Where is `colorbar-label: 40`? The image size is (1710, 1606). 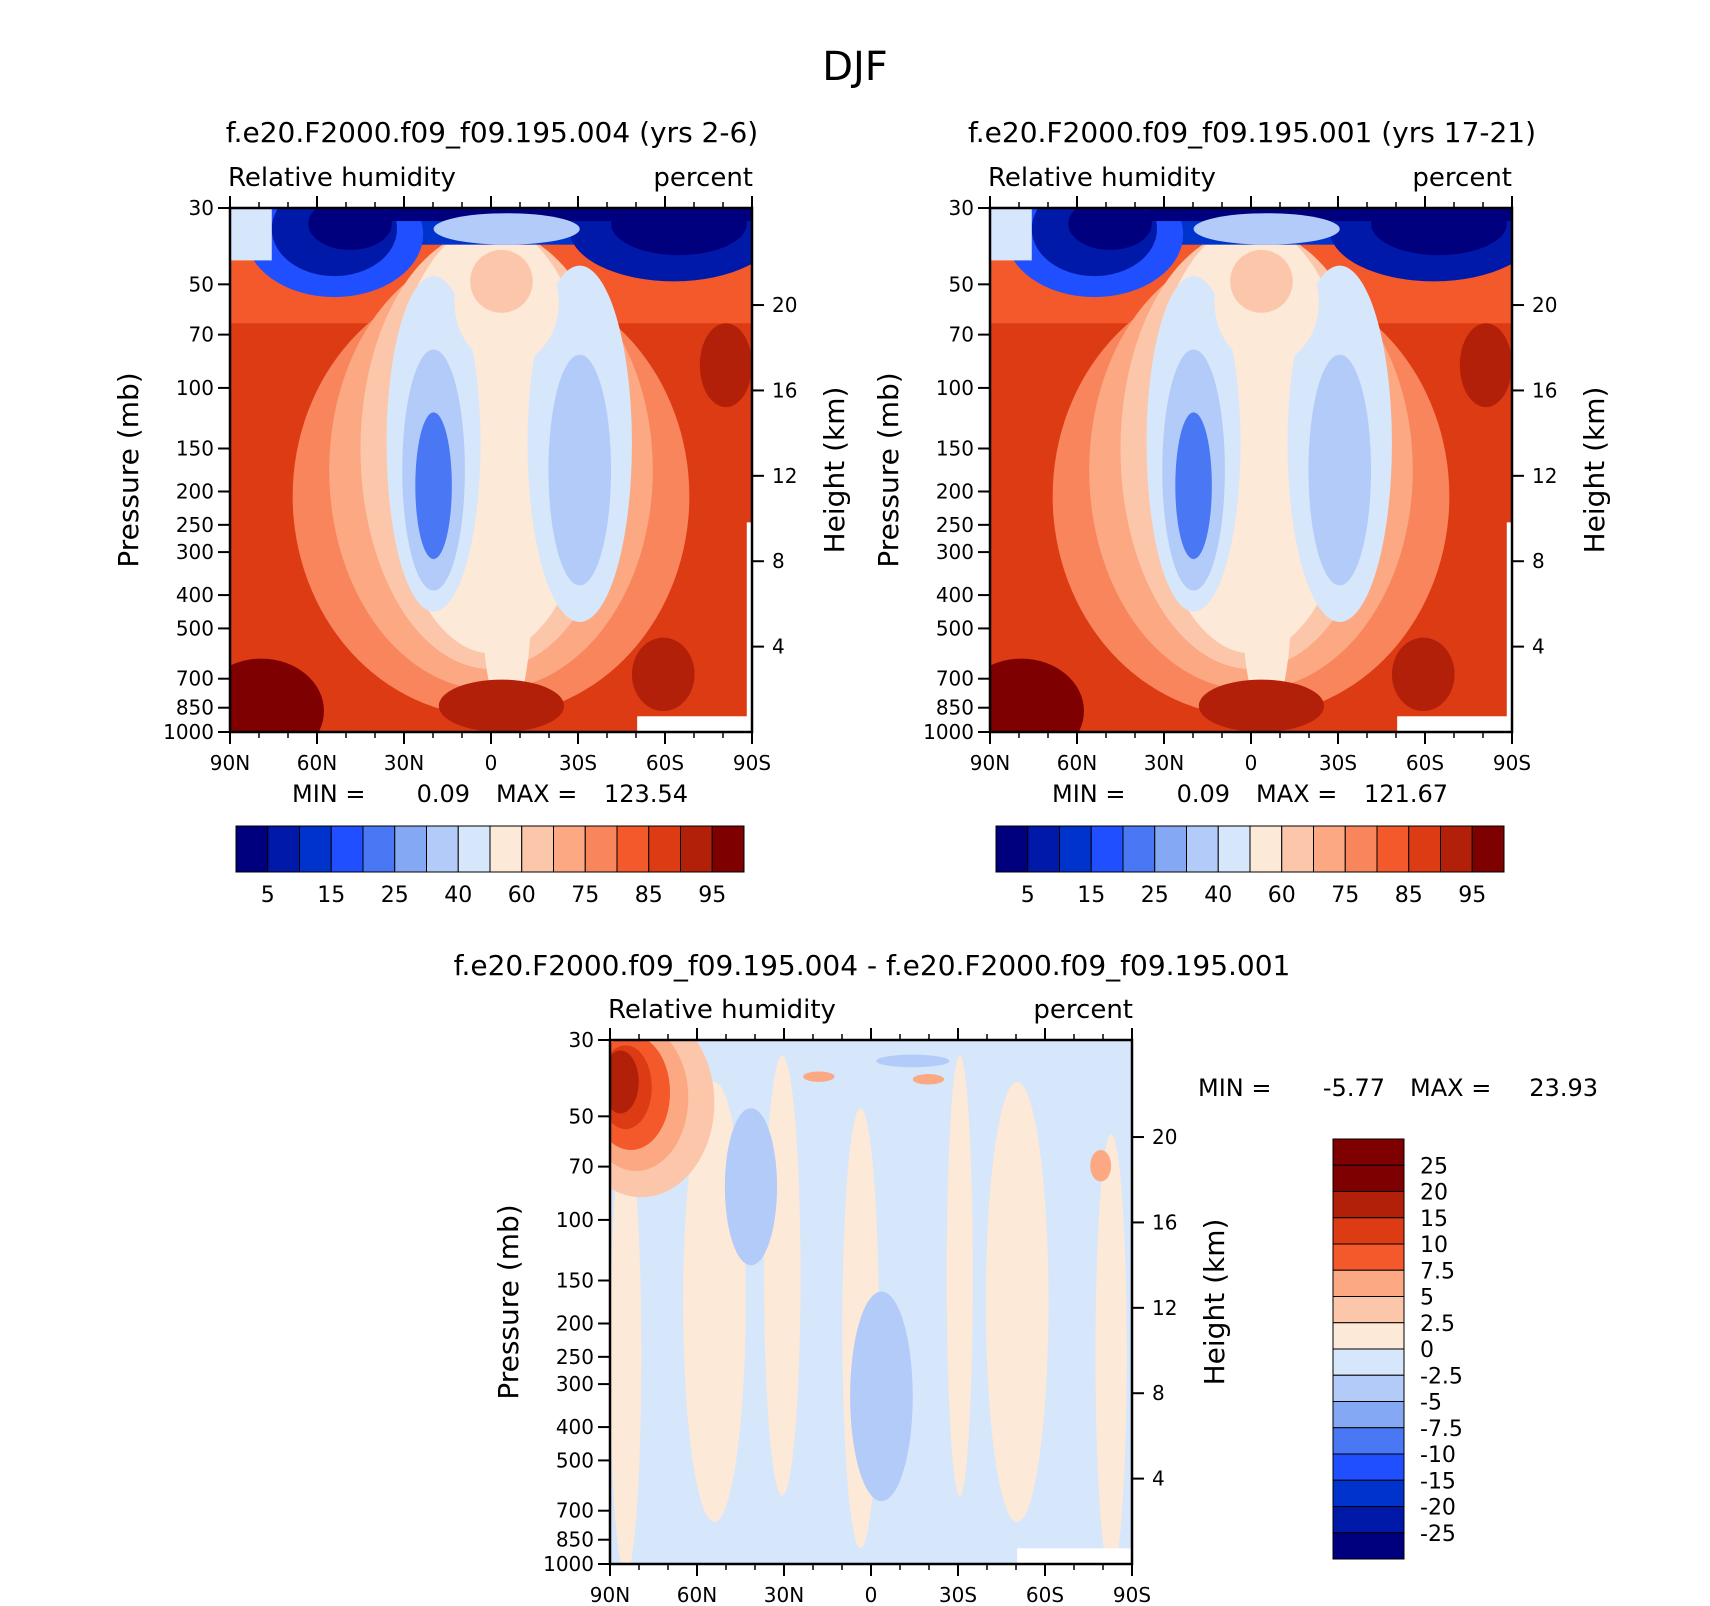 colorbar-label: 40 is located at coordinates (458, 895).